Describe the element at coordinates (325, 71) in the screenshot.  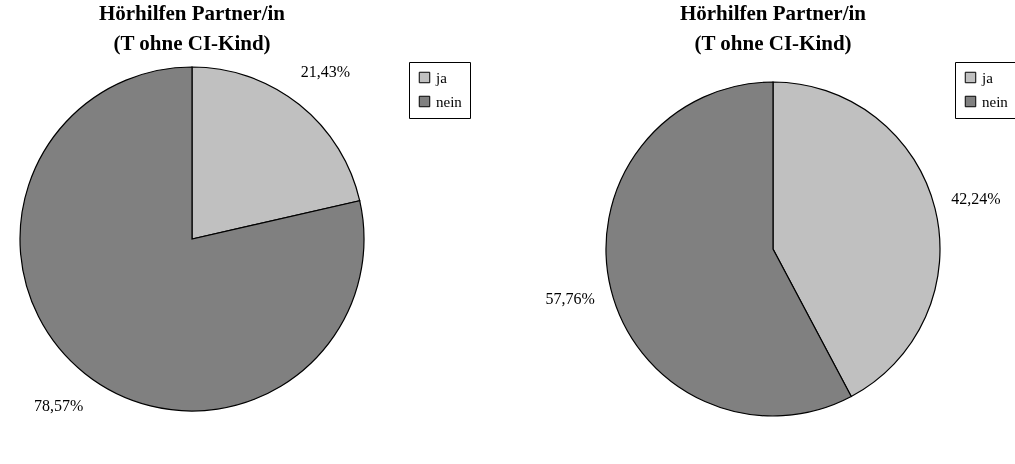
I see `data-label: 21,43%` at that location.